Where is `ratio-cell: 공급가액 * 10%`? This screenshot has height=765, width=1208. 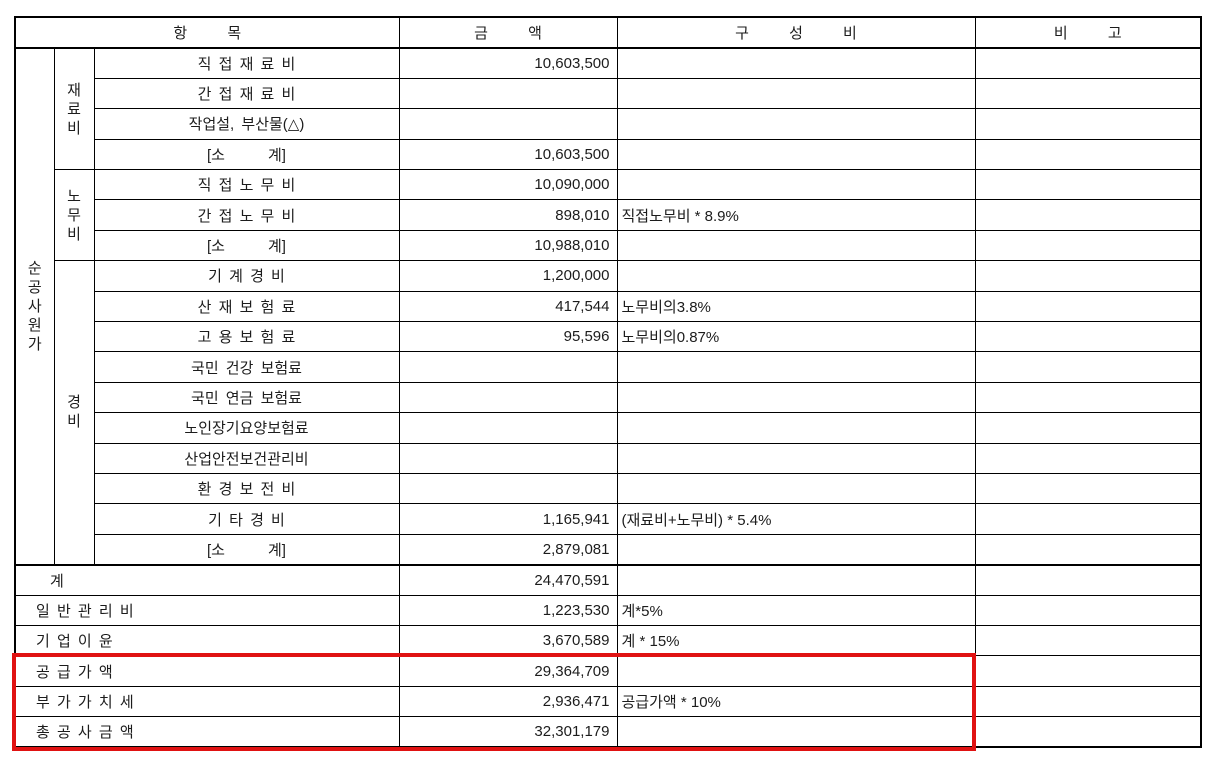 ratio-cell: 공급가액 * 10% is located at coordinates (796, 701).